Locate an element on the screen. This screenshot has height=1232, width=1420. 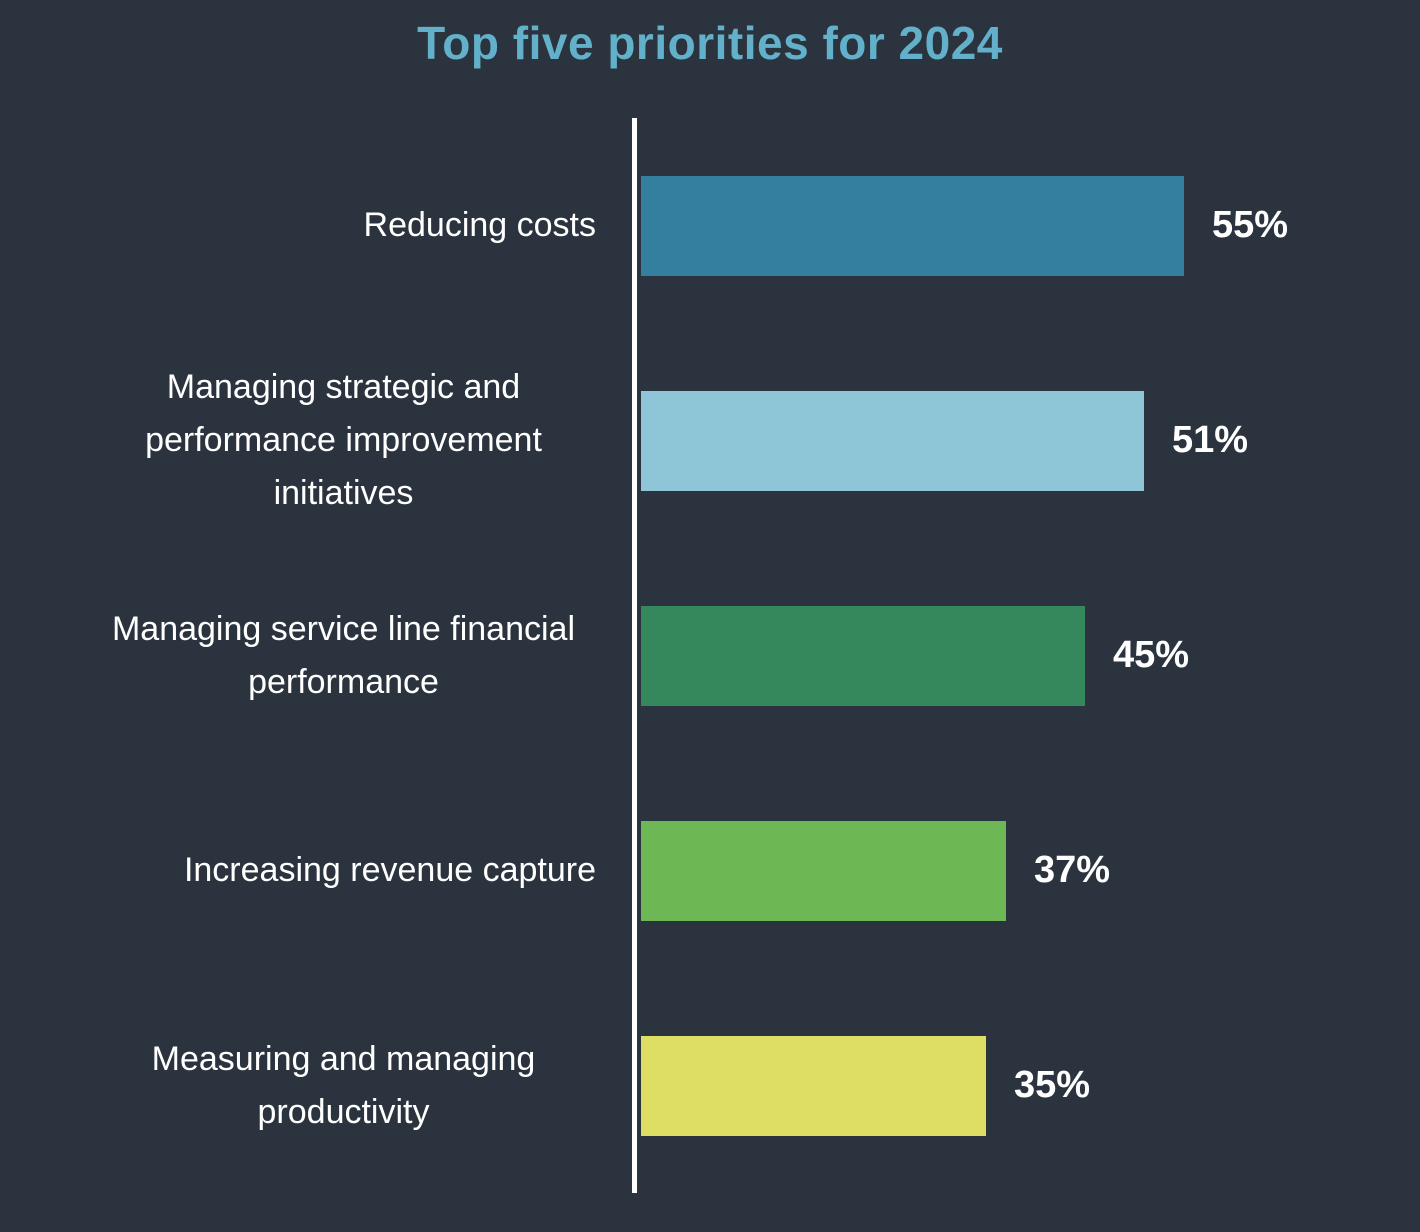
bar-row: 45% is located at coordinates (1030, 655).